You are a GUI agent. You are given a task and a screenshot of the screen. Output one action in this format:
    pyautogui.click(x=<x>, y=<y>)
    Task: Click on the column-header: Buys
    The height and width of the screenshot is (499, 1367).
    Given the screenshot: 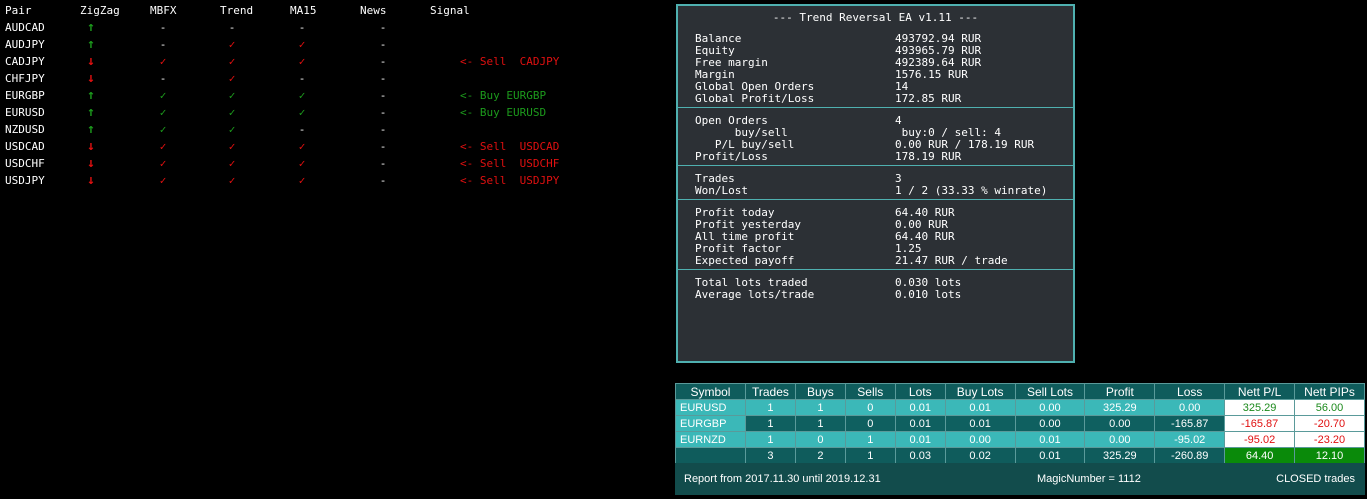 What is the action you would take?
    pyautogui.click(x=820, y=391)
    